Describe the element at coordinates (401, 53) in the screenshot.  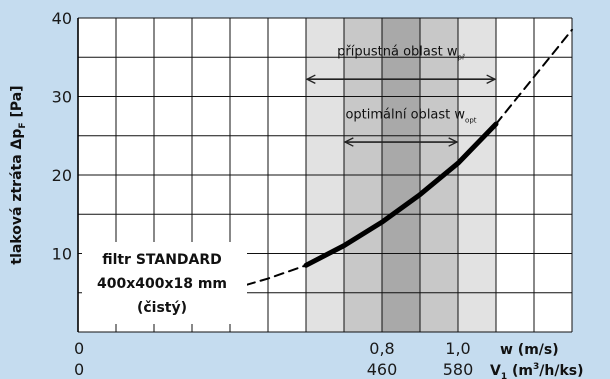
I see `permissible-region-label: přípustná oblast wpř` at that location.